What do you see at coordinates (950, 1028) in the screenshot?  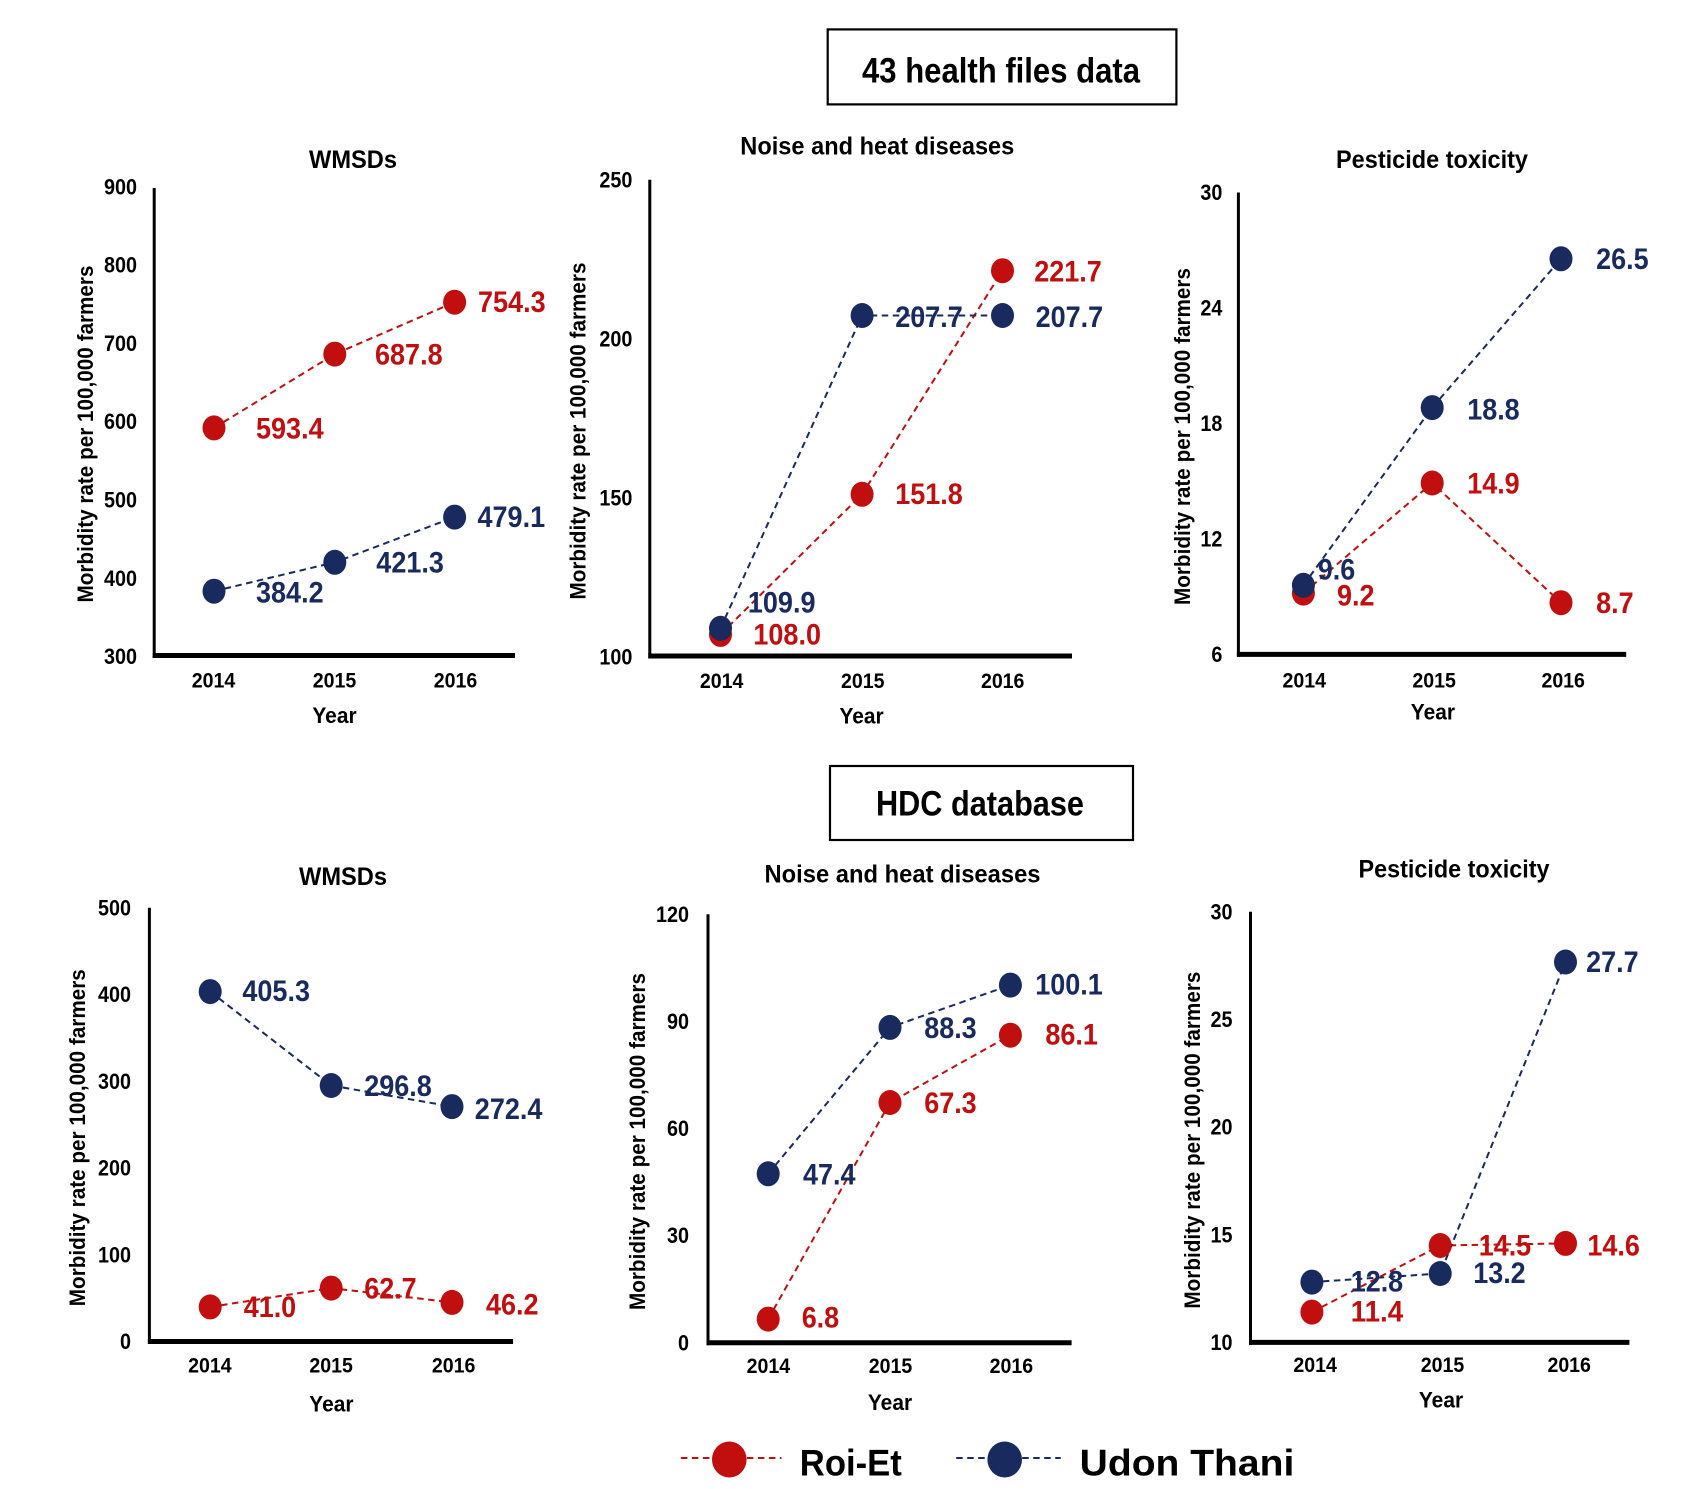 I see `svg-text: 88.3` at bounding box center [950, 1028].